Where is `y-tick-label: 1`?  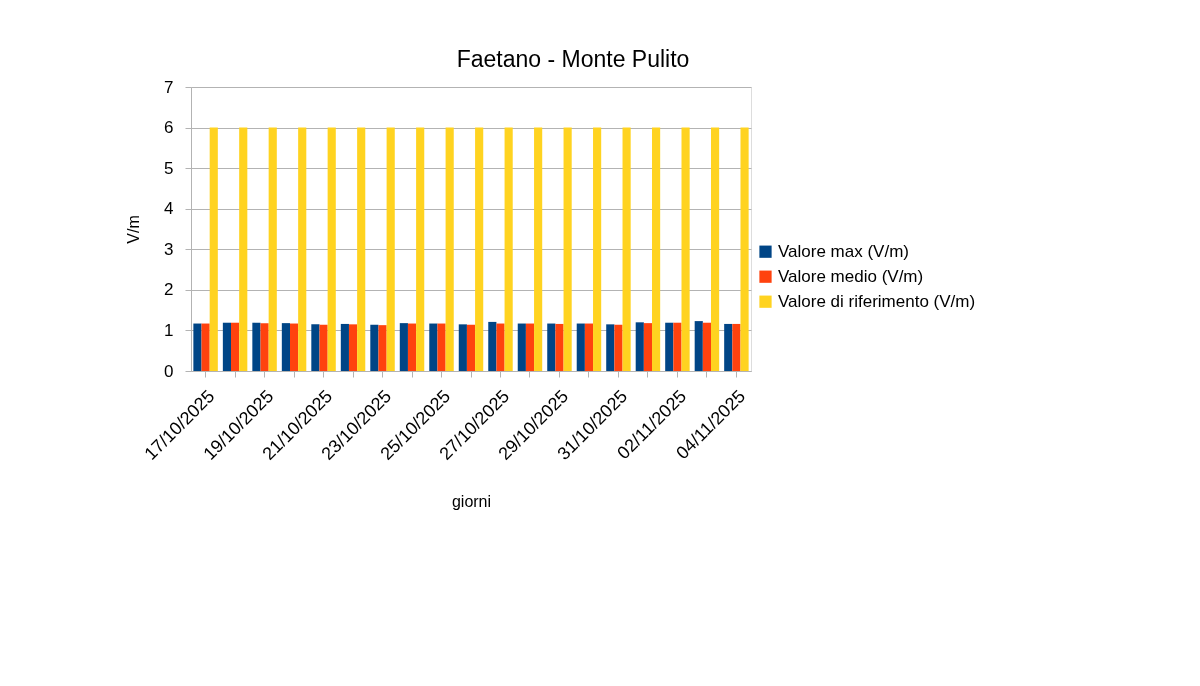
y-tick-label: 1 is located at coordinates (169, 330).